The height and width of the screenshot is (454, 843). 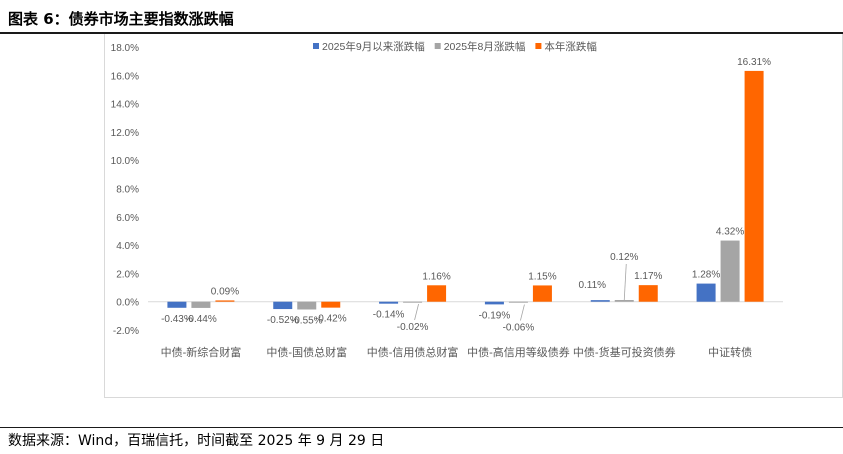 What do you see at coordinates (201, 352) in the screenshot?
I see `x-tick-label: 中债-新综合财富` at bounding box center [201, 352].